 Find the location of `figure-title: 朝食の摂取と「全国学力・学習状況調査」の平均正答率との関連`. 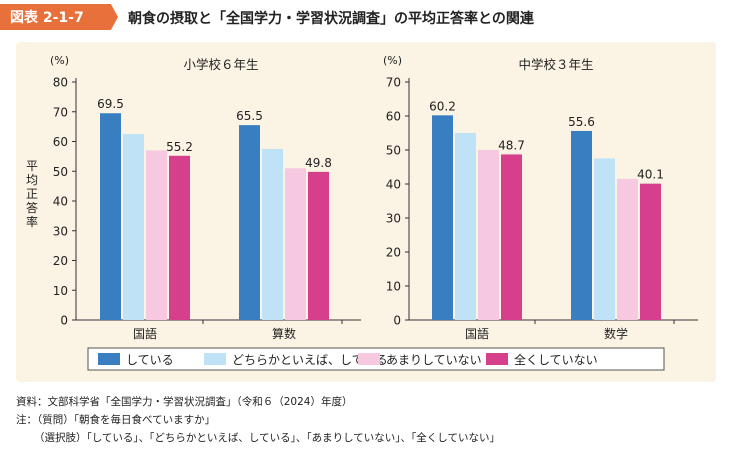

figure-title: 朝食の摂取と「全国学力・学習状況調査」の平均正答率との関連 is located at coordinates (331, 19).